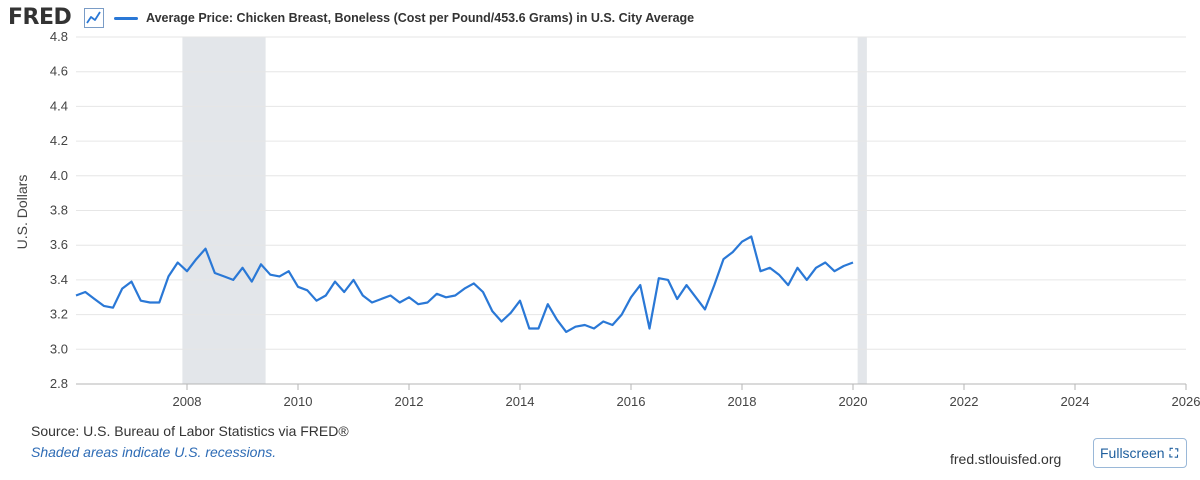  I want to click on x-tick-label: 2012, so click(409, 401).